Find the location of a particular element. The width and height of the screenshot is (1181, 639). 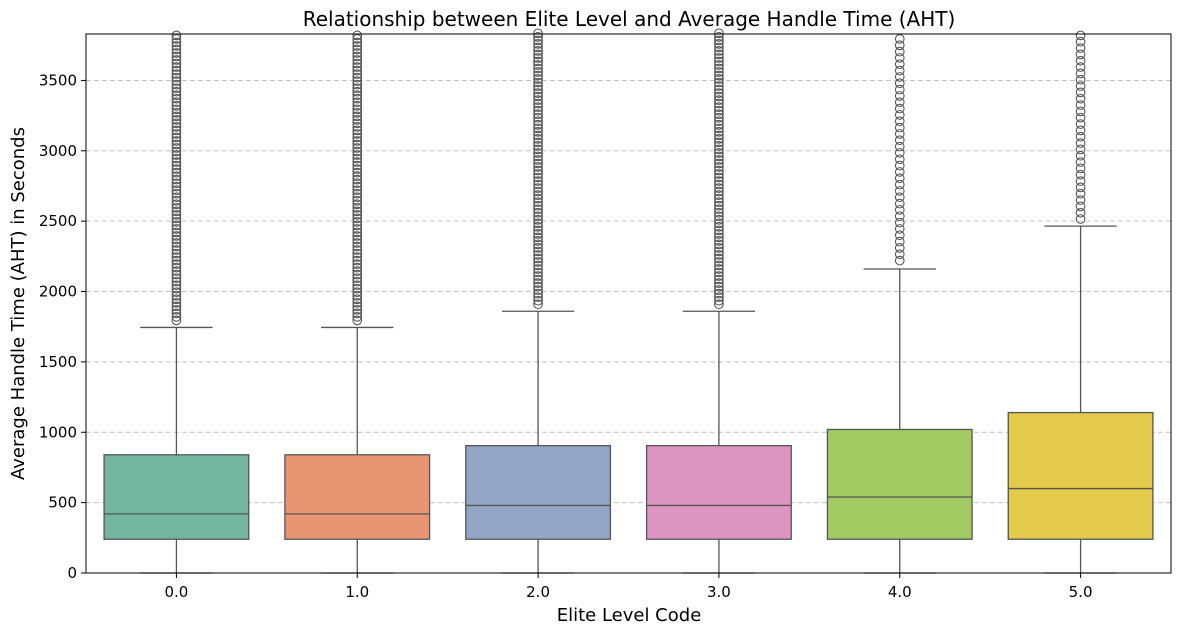

y-tick-label: 2500 is located at coordinates (58, 221).